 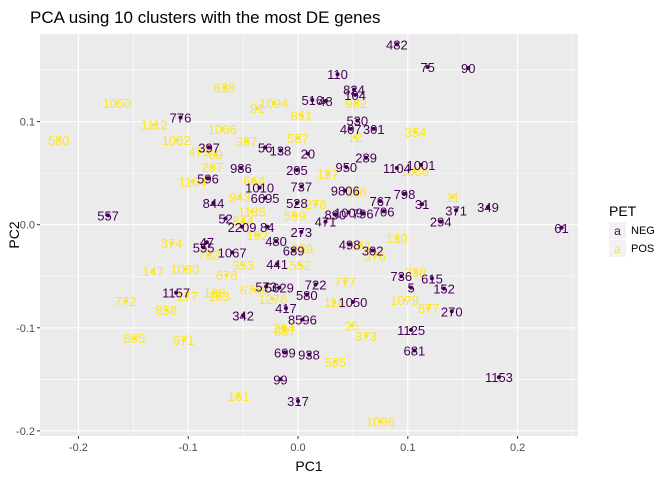 I want to click on data-label: 278, so click(x=316, y=204).